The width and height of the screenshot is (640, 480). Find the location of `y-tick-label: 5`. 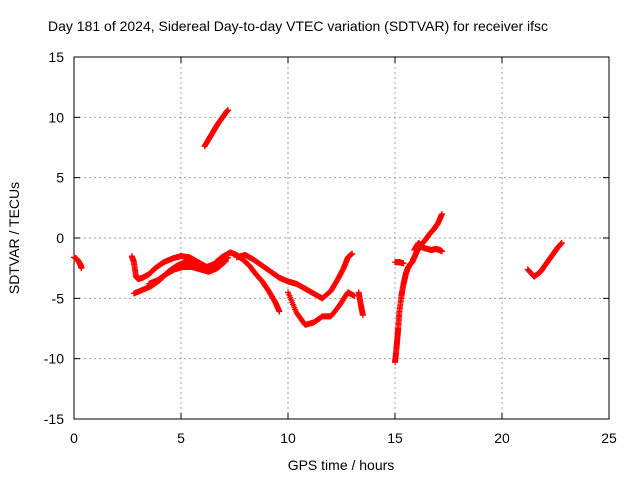

y-tick-label: 5 is located at coordinates (60, 178).